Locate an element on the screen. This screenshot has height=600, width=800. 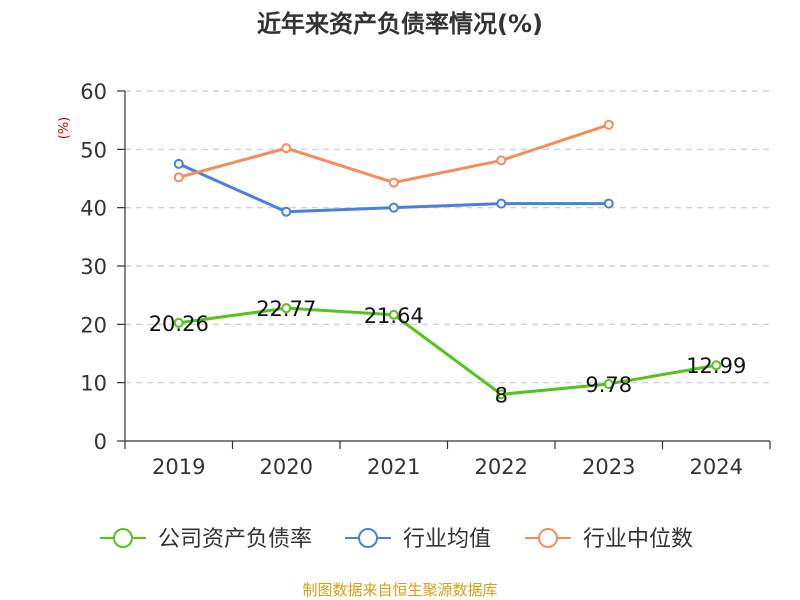
data-label: 21.64 is located at coordinates (394, 316).